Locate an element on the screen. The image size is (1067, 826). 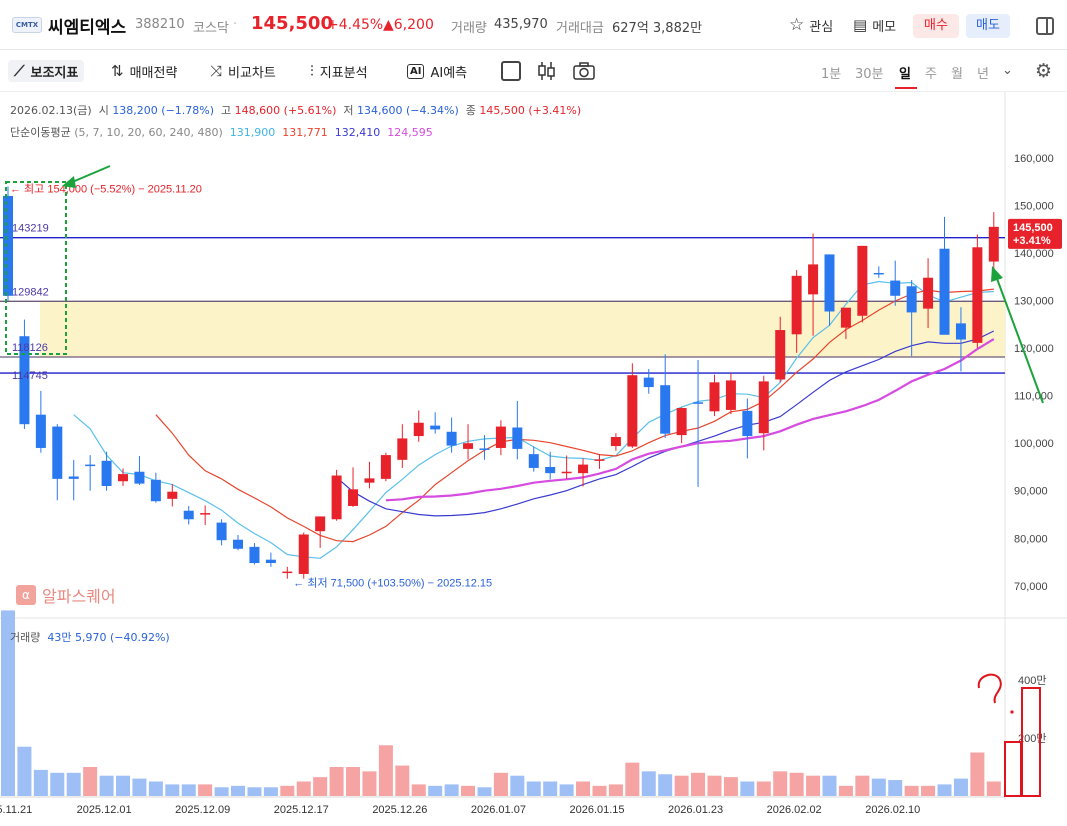
candle-type-button is located at coordinates (547, 71).